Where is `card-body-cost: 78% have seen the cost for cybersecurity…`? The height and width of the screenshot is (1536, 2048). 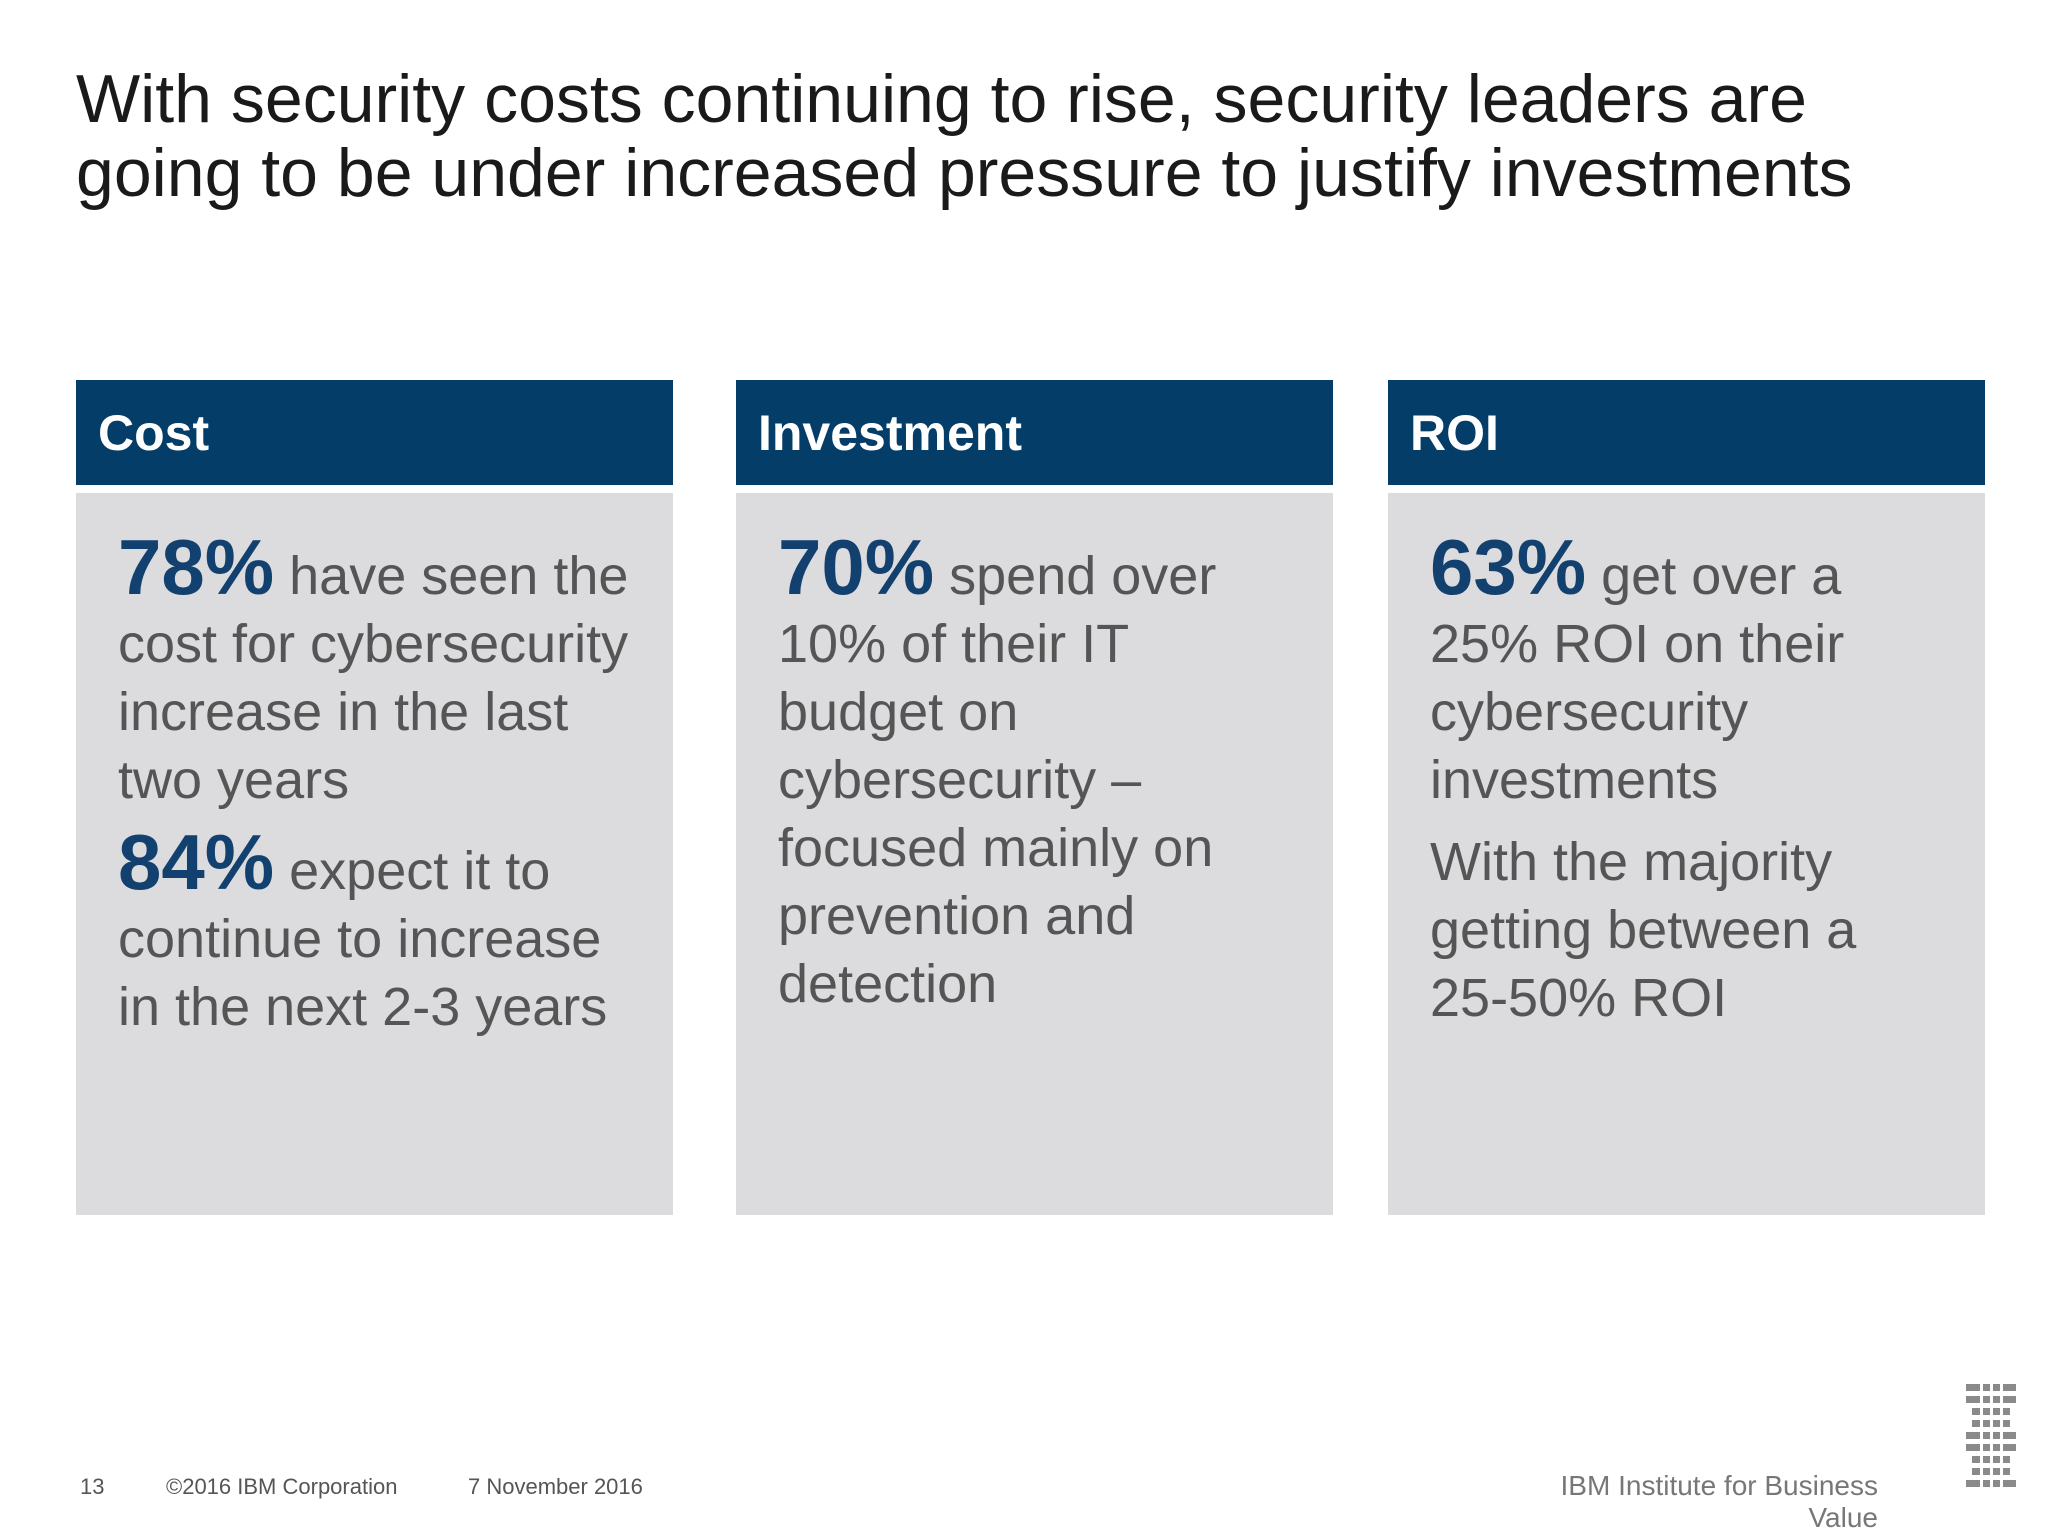 card-body-cost: 78% have seen the cost for cybersecurity… is located at coordinates (374, 854).